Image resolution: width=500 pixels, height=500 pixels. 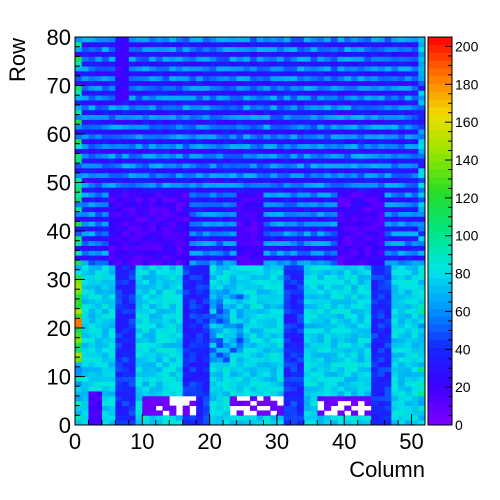 What do you see at coordinates (142, 441) in the screenshot?
I see `x-tick-label: 10` at bounding box center [142, 441].